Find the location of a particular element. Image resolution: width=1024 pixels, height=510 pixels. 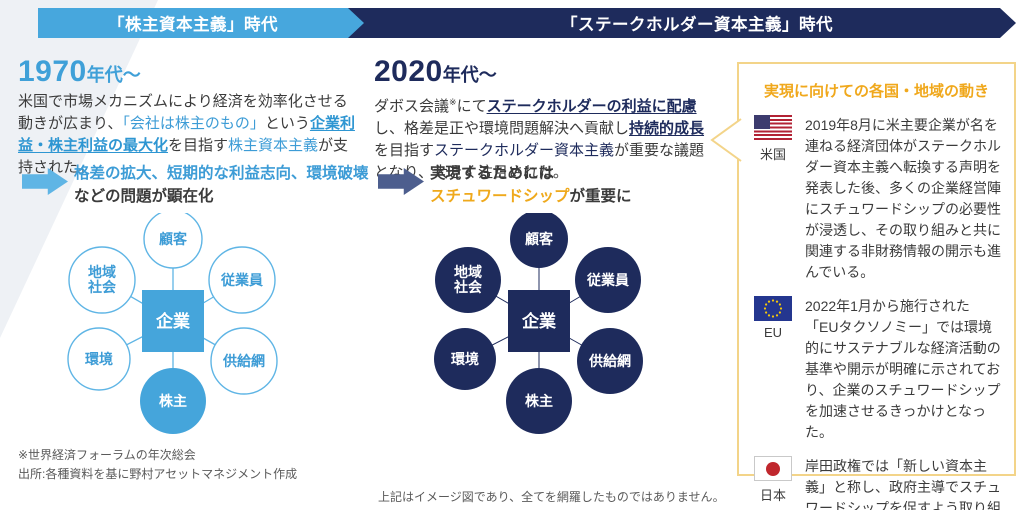

jp-flag-icon is located at coordinates (773, 468).